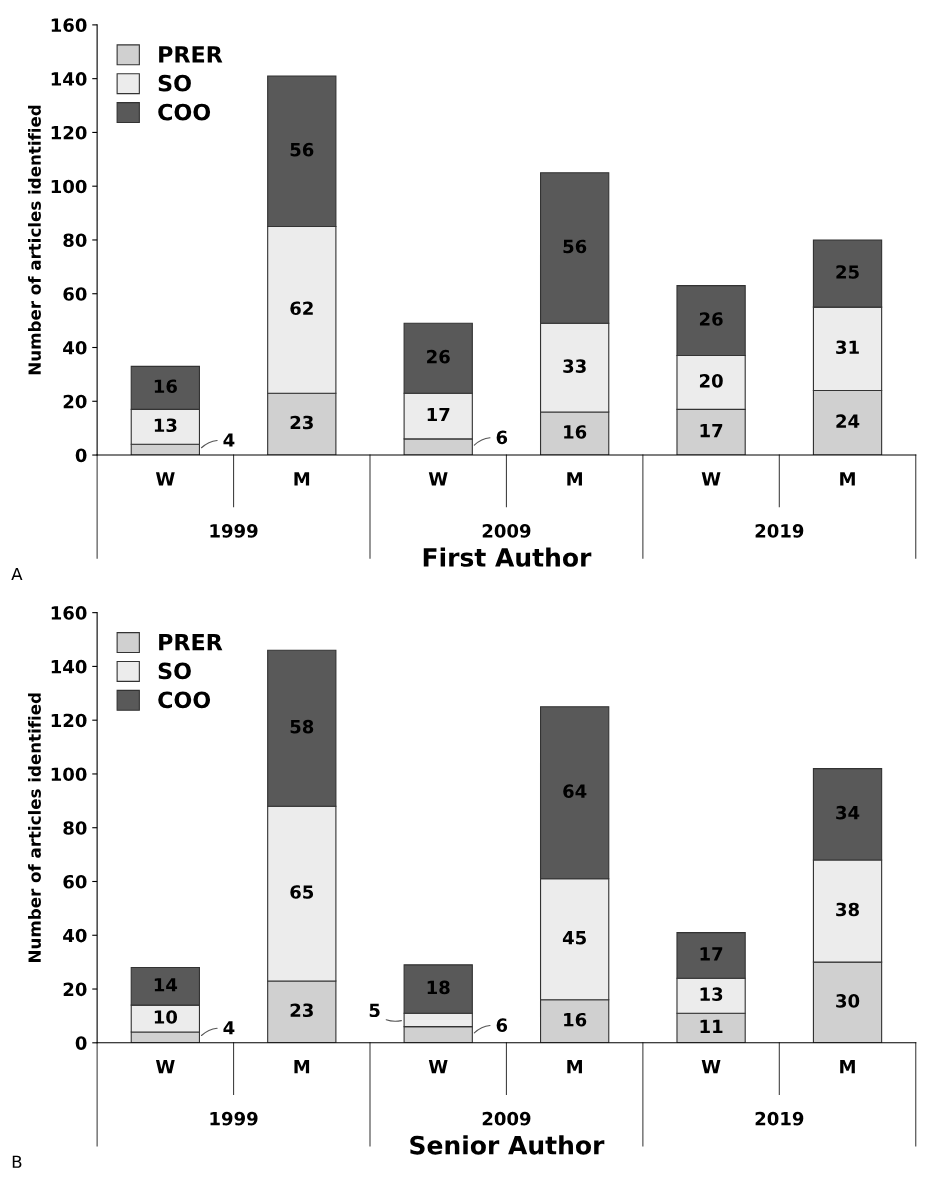 The width and height of the screenshot is (925, 1185). I want to click on data-label: 62, so click(301, 308).